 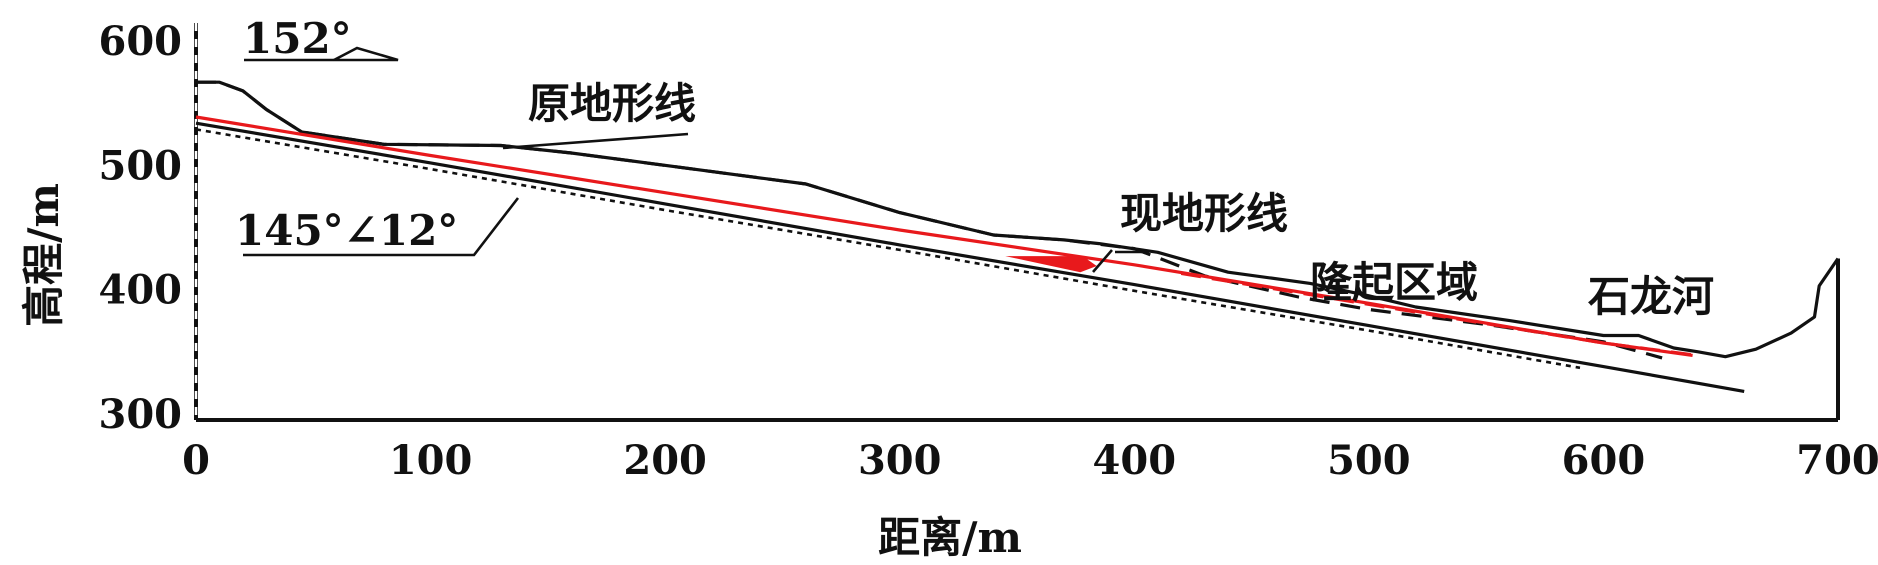 I want to click on y-tick-label: 300, so click(x=141, y=414).